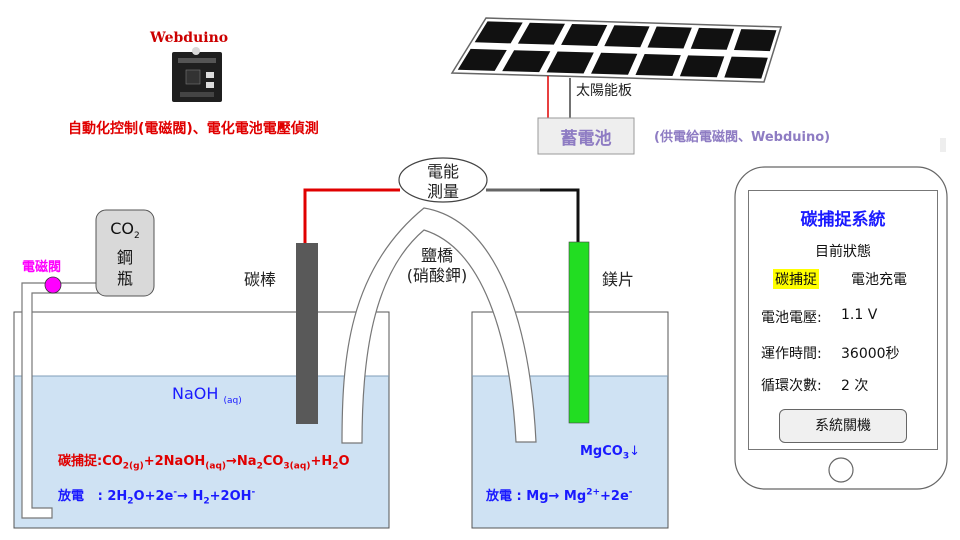 The image size is (960, 540). I want to click on runtime-value: 36000秒, so click(870, 354).